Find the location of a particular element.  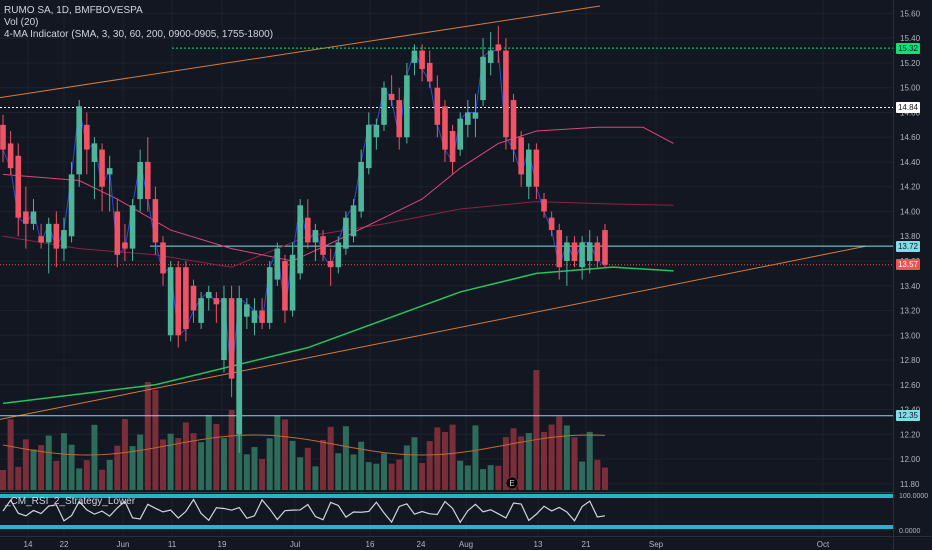

rsi-top-band is located at coordinates (446, 496).